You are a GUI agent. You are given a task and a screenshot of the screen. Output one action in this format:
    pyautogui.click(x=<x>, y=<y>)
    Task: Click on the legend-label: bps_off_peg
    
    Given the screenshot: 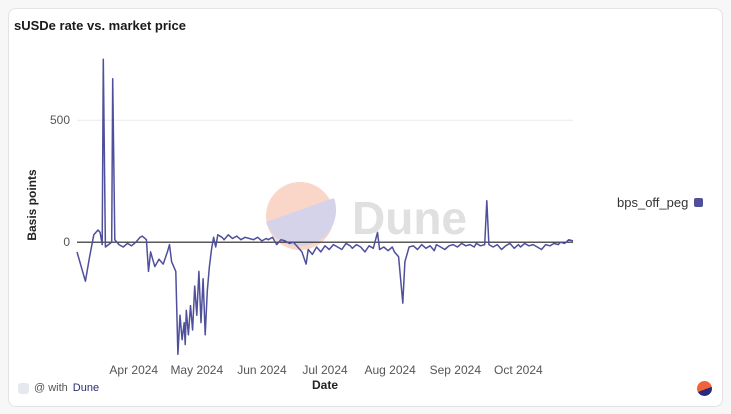 What is the action you would take?
    pyautogui.click(x=653, y=202)
    